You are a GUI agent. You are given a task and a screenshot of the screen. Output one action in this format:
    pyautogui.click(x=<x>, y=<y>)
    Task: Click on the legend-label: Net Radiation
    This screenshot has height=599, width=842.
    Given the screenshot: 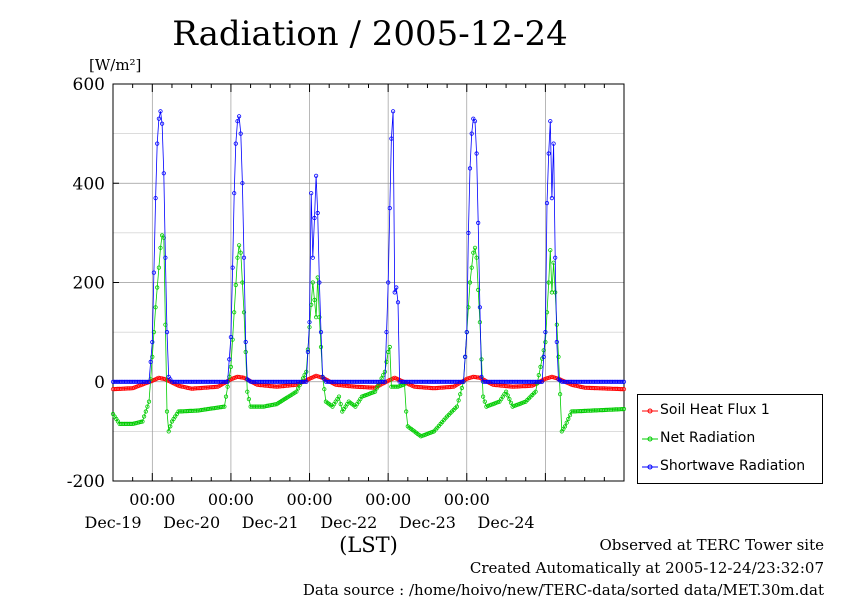 What is the action you would take?
    pyautogui.click(x=708, y=438)
    